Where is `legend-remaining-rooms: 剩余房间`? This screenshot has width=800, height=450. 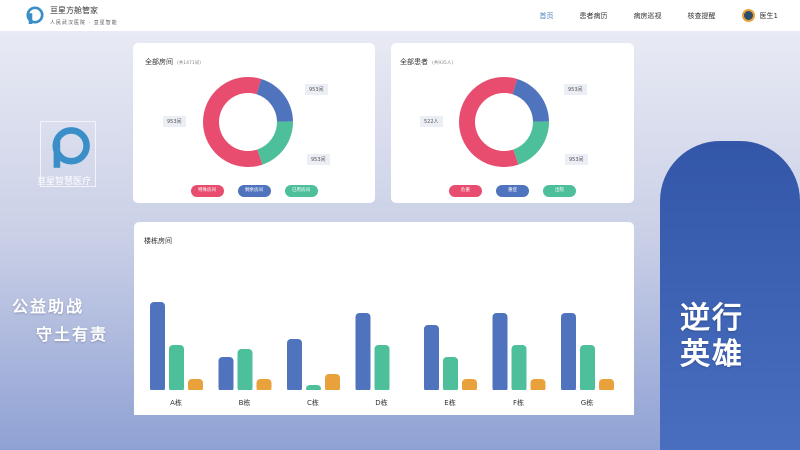 legend-remaining-rooms: 剩余房间 is located at coordinates (254, 191).